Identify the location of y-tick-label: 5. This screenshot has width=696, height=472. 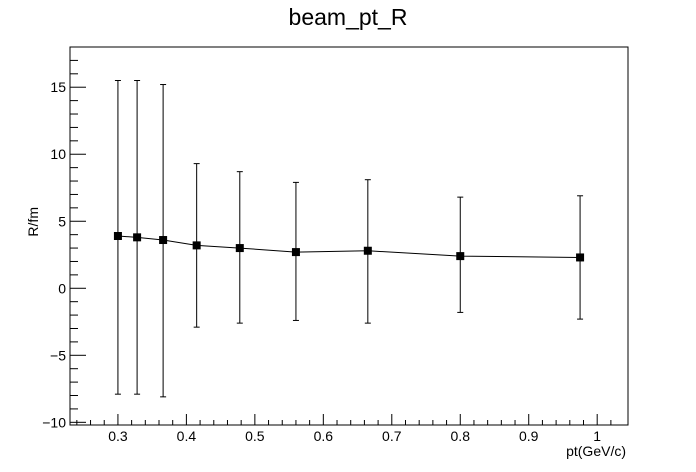
(62, 221).